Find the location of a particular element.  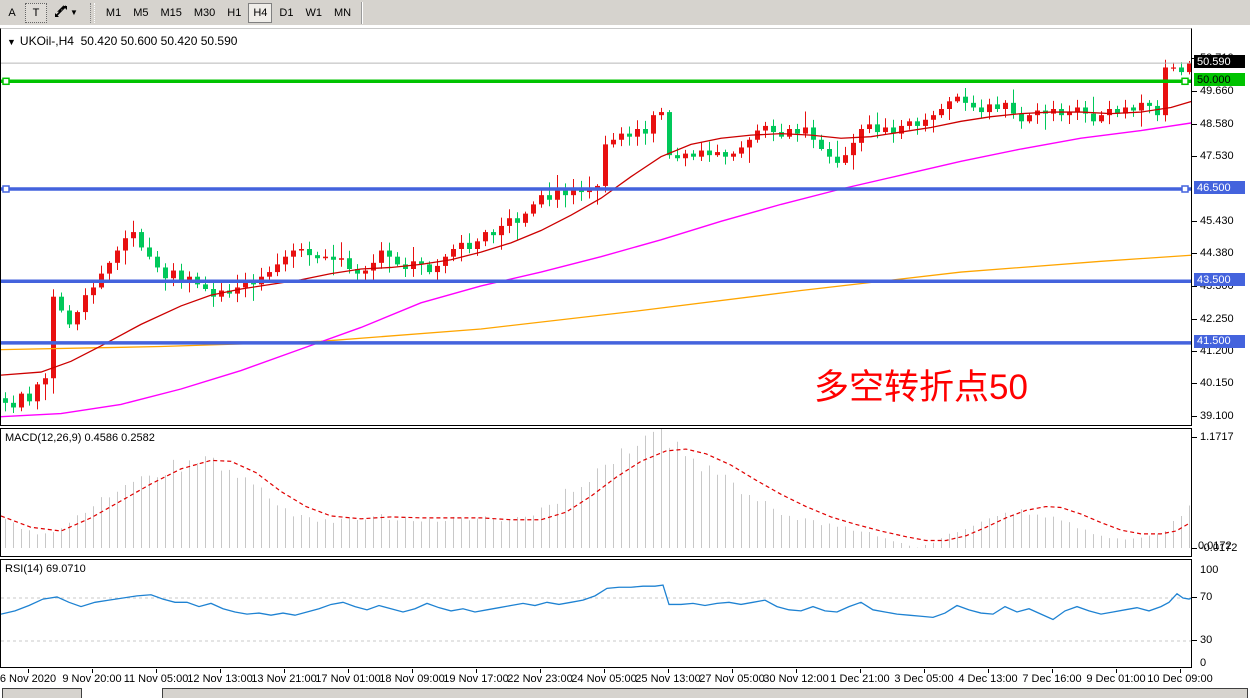

rsi-line is located at coordinates (596, 602).